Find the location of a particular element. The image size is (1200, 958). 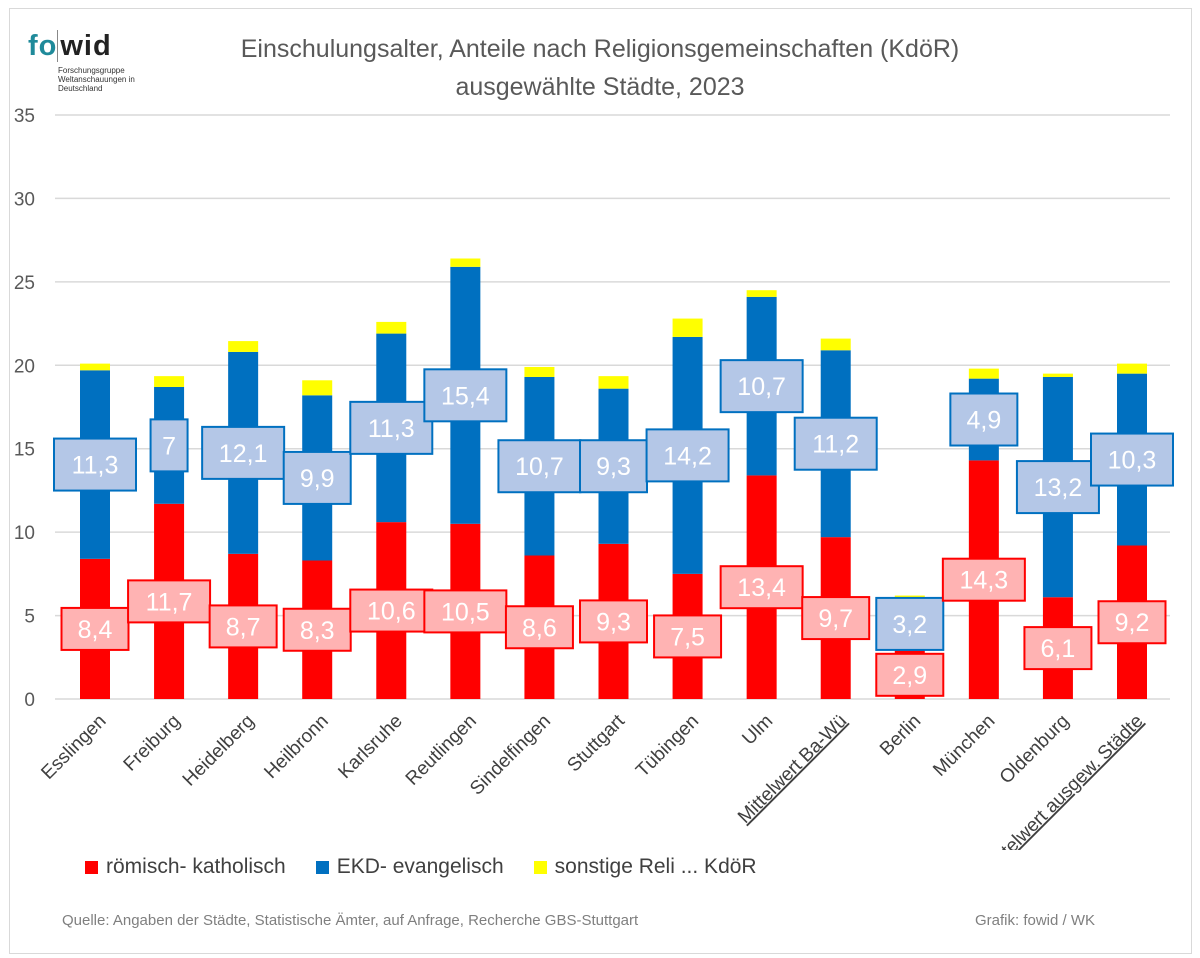

data-label: 11,2 is located at coordinates (835, 445).